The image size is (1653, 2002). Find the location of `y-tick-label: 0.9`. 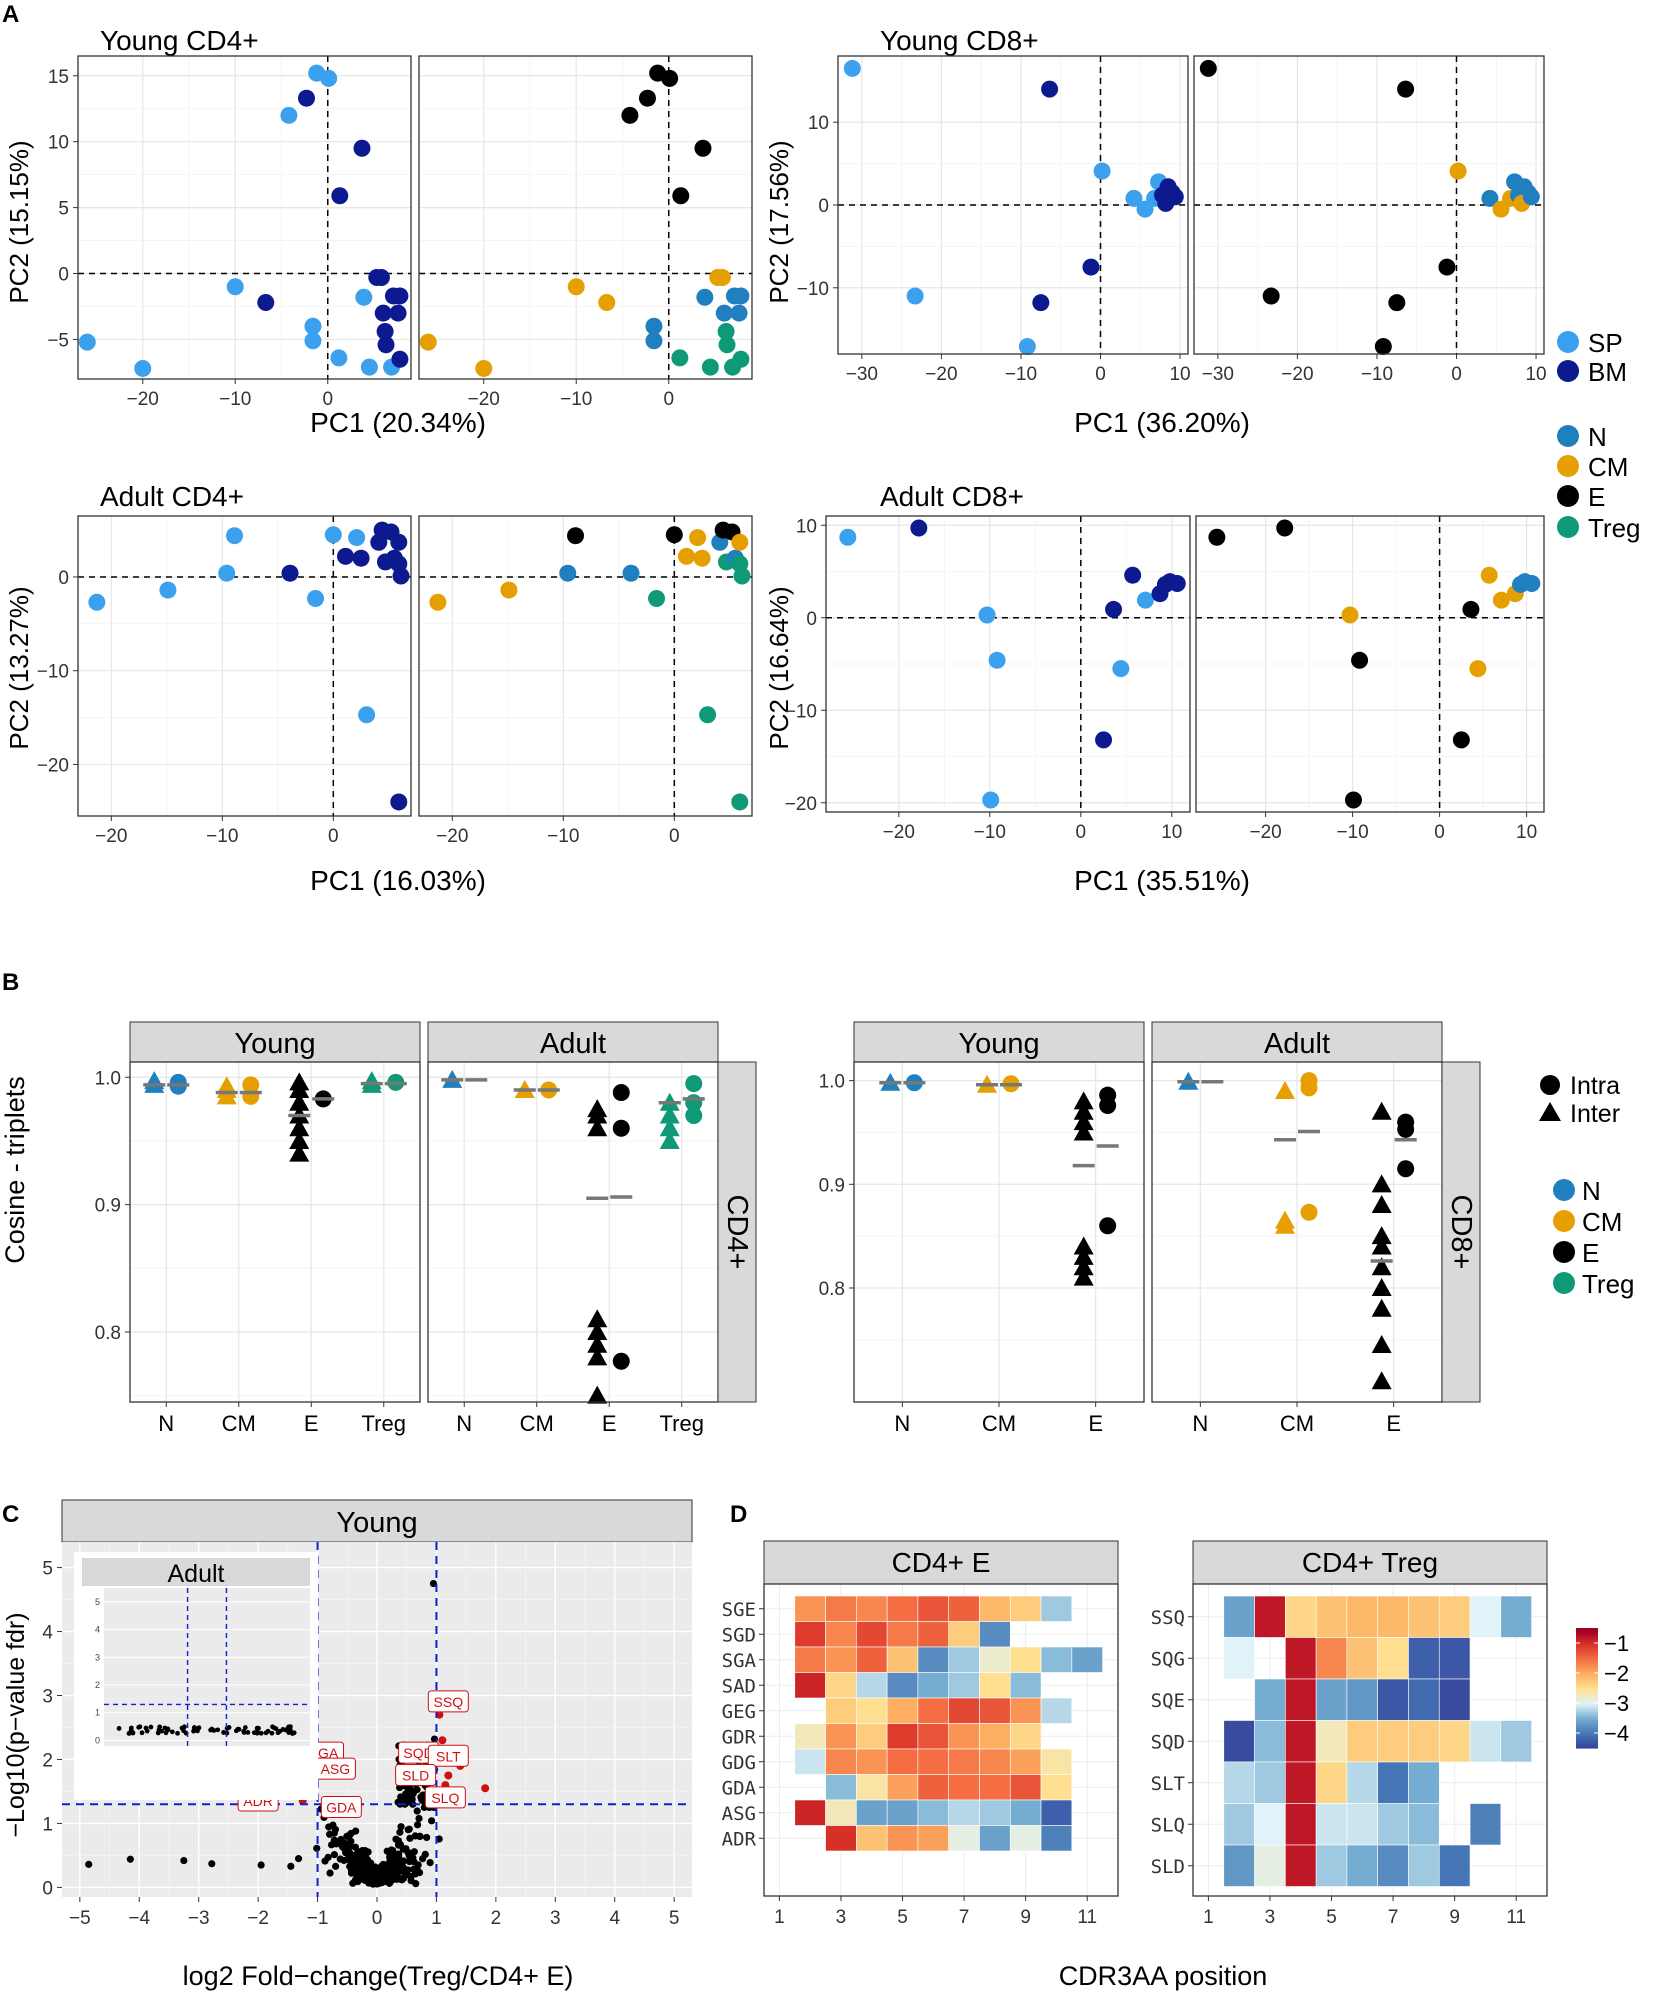

y-tick-label: 0.9 is located at coordinates (832, 1185).